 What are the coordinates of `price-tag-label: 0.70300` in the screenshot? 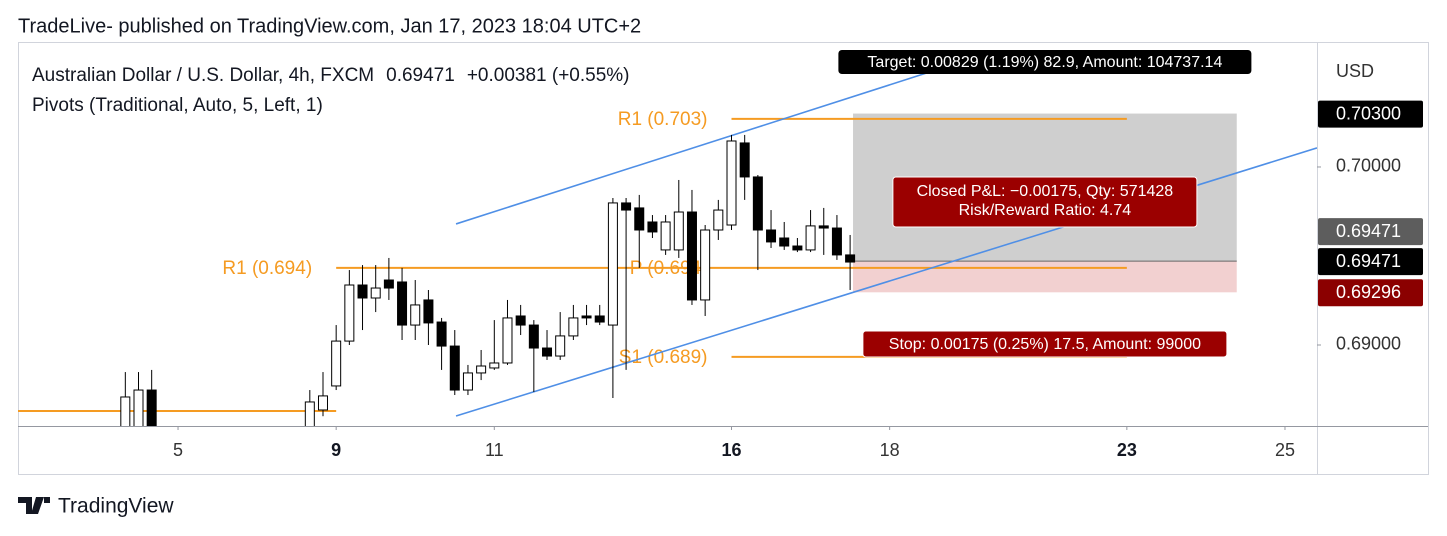 It's located at (1368, 113).